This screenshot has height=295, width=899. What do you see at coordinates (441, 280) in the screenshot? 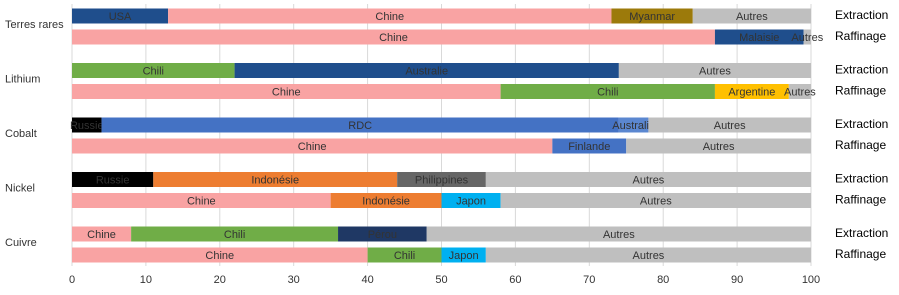
I see `x-tick-label: 50` at bounding box center [441, 280].